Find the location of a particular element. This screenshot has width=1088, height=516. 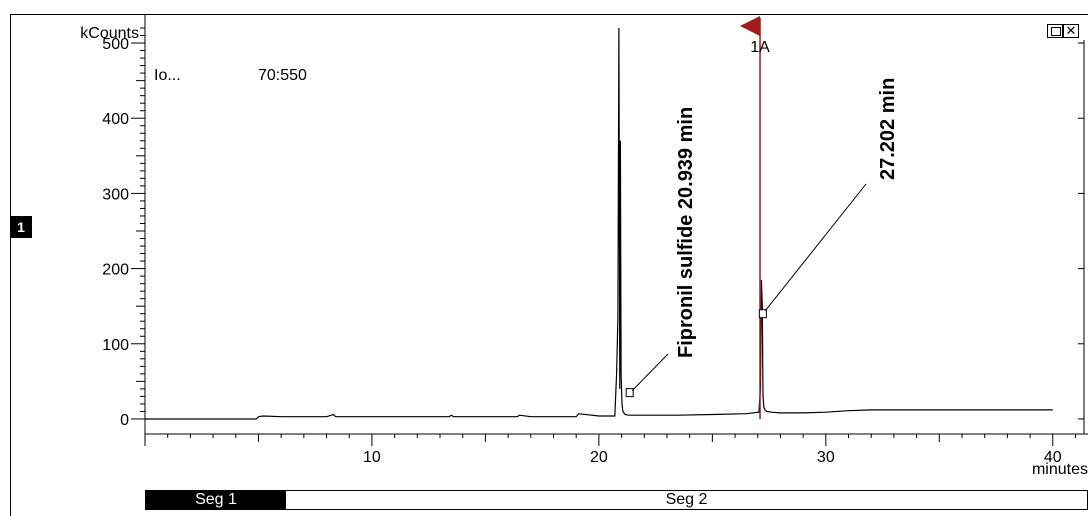

x-axis-label: minutes is located at coordinates (1060, 469).